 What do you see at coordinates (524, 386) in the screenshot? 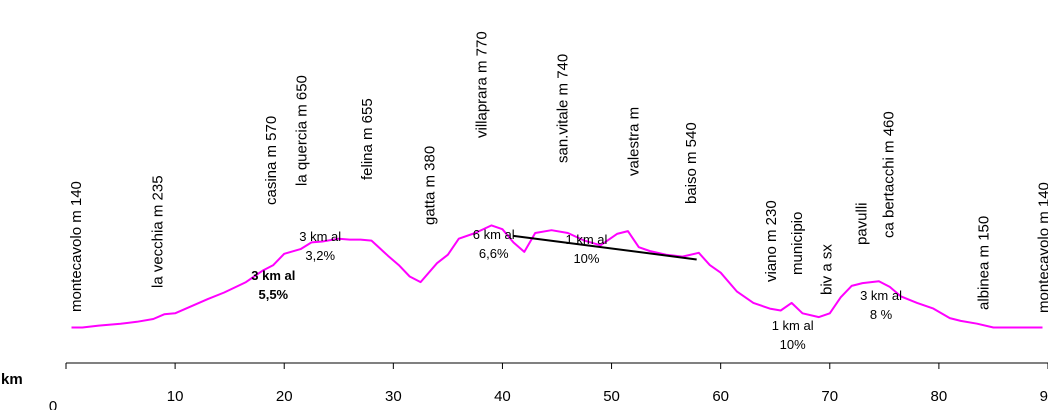
I see `x-axis: 0 10 20 30 40 50 60 70 80 90 km` at bounding box center [524, 386].